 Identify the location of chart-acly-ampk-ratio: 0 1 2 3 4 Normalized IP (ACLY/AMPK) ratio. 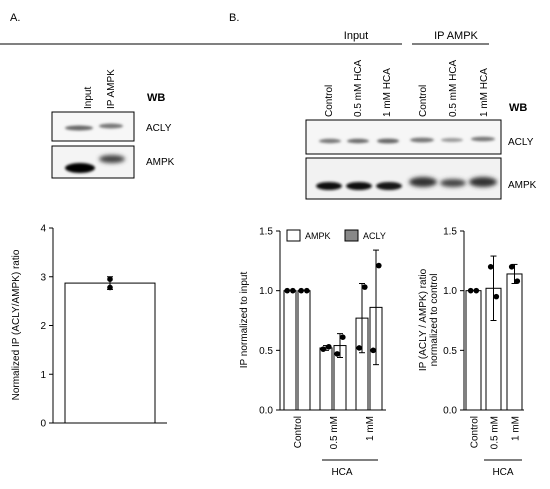
(89, 327).